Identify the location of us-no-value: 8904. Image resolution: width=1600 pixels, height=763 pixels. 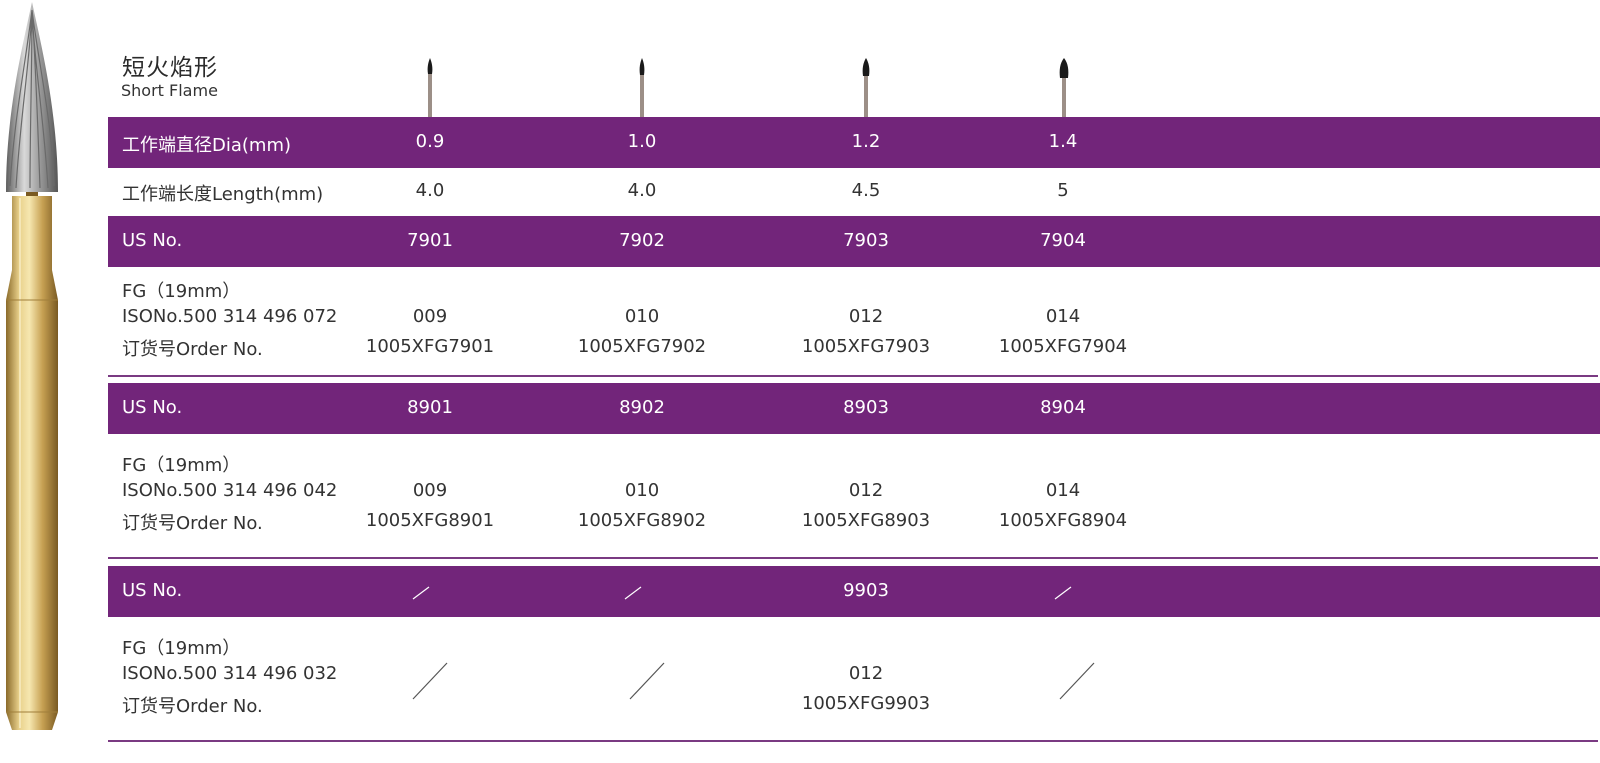
(1063, 407).